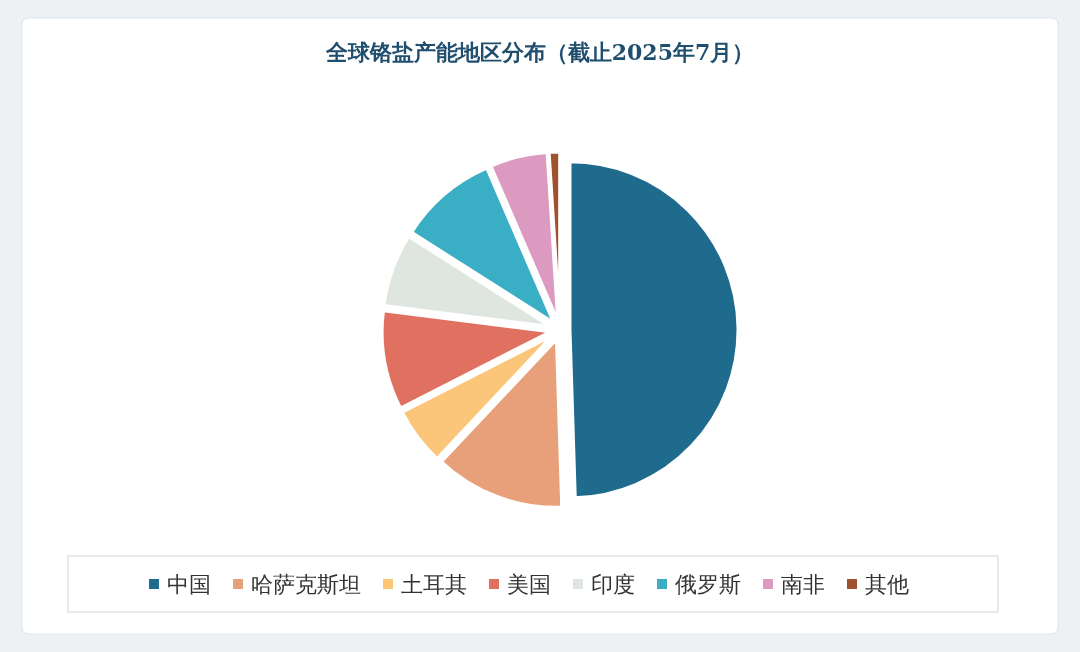  Describe the element at coordinates (189, 584) in the screenshot. I see `legend-label: 中国` at that location.